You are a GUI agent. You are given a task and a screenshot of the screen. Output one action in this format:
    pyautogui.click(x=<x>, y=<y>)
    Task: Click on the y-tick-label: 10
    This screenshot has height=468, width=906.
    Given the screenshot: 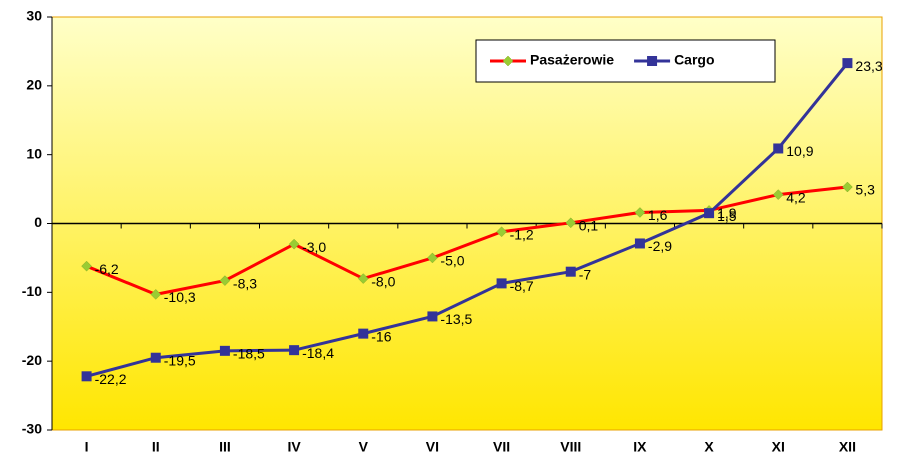 What is the action you would take?
    pyautogui.click(x=34, y=153)
    